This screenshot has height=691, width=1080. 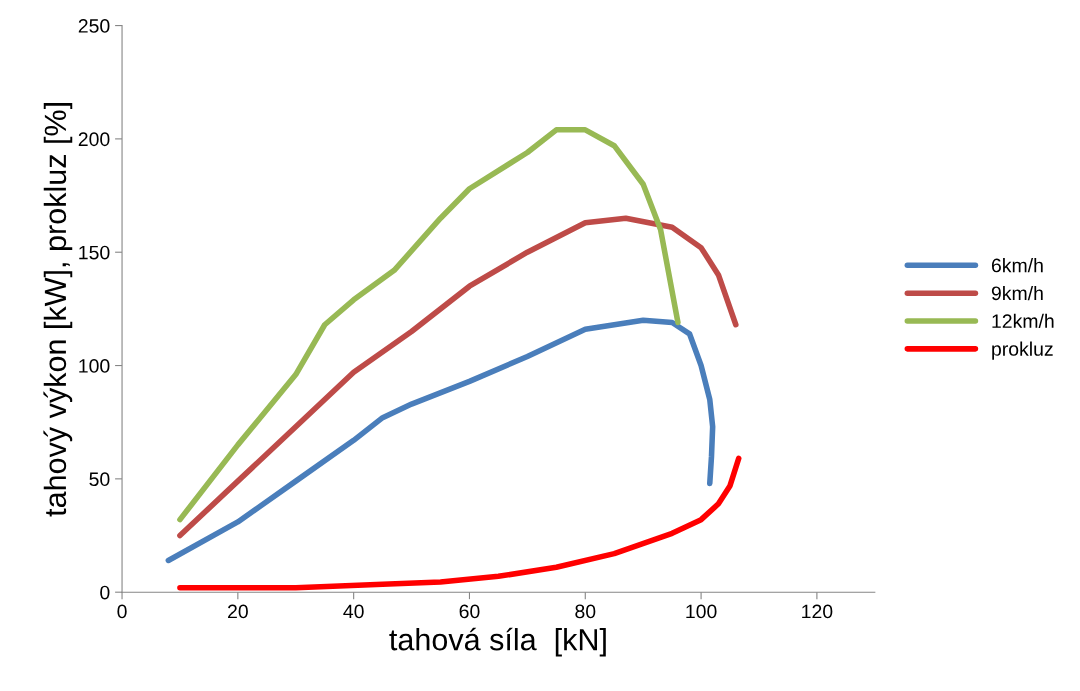 I want to click on y-tick-label: 0, so click(x=105, y=592).